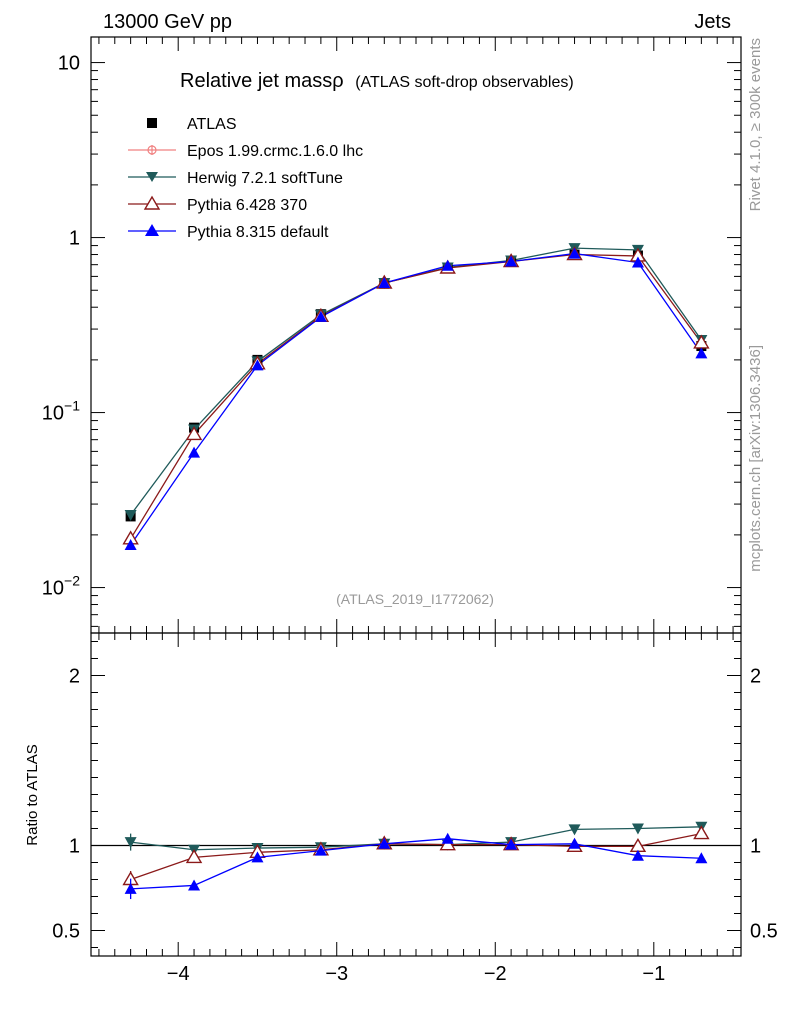  Describe the element at coordinates (265, 178) in the screenshot. I see `legend-label-herwig: Herwig 7.2.1 softTune` at that location.